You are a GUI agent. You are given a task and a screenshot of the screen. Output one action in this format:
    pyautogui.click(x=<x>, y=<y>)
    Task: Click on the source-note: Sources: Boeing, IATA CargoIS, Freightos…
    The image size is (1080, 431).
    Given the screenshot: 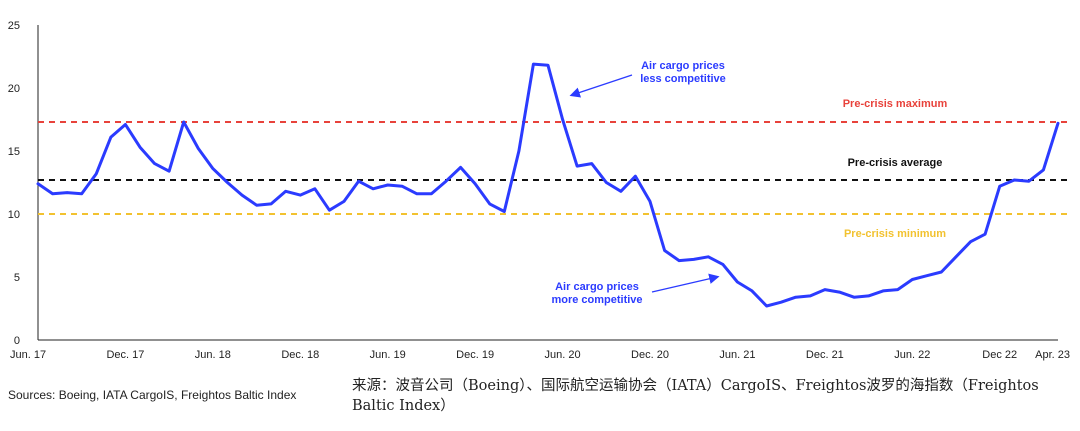 What is the action you would take?
    pyautogui.click(x=152, y=395)
    